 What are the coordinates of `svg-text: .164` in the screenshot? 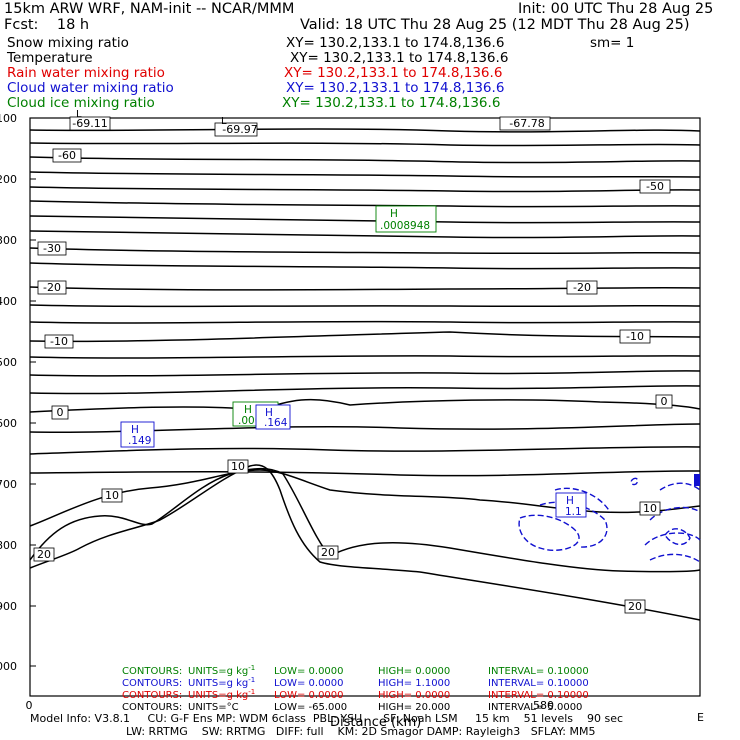 It's located at (276, 423).